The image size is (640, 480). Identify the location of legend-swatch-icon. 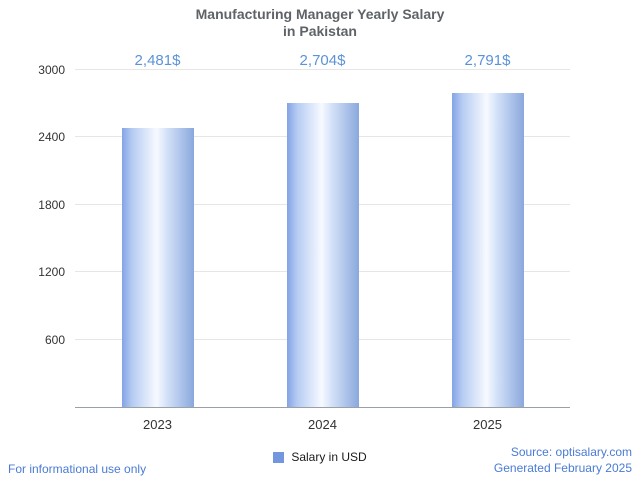
(279, 457).